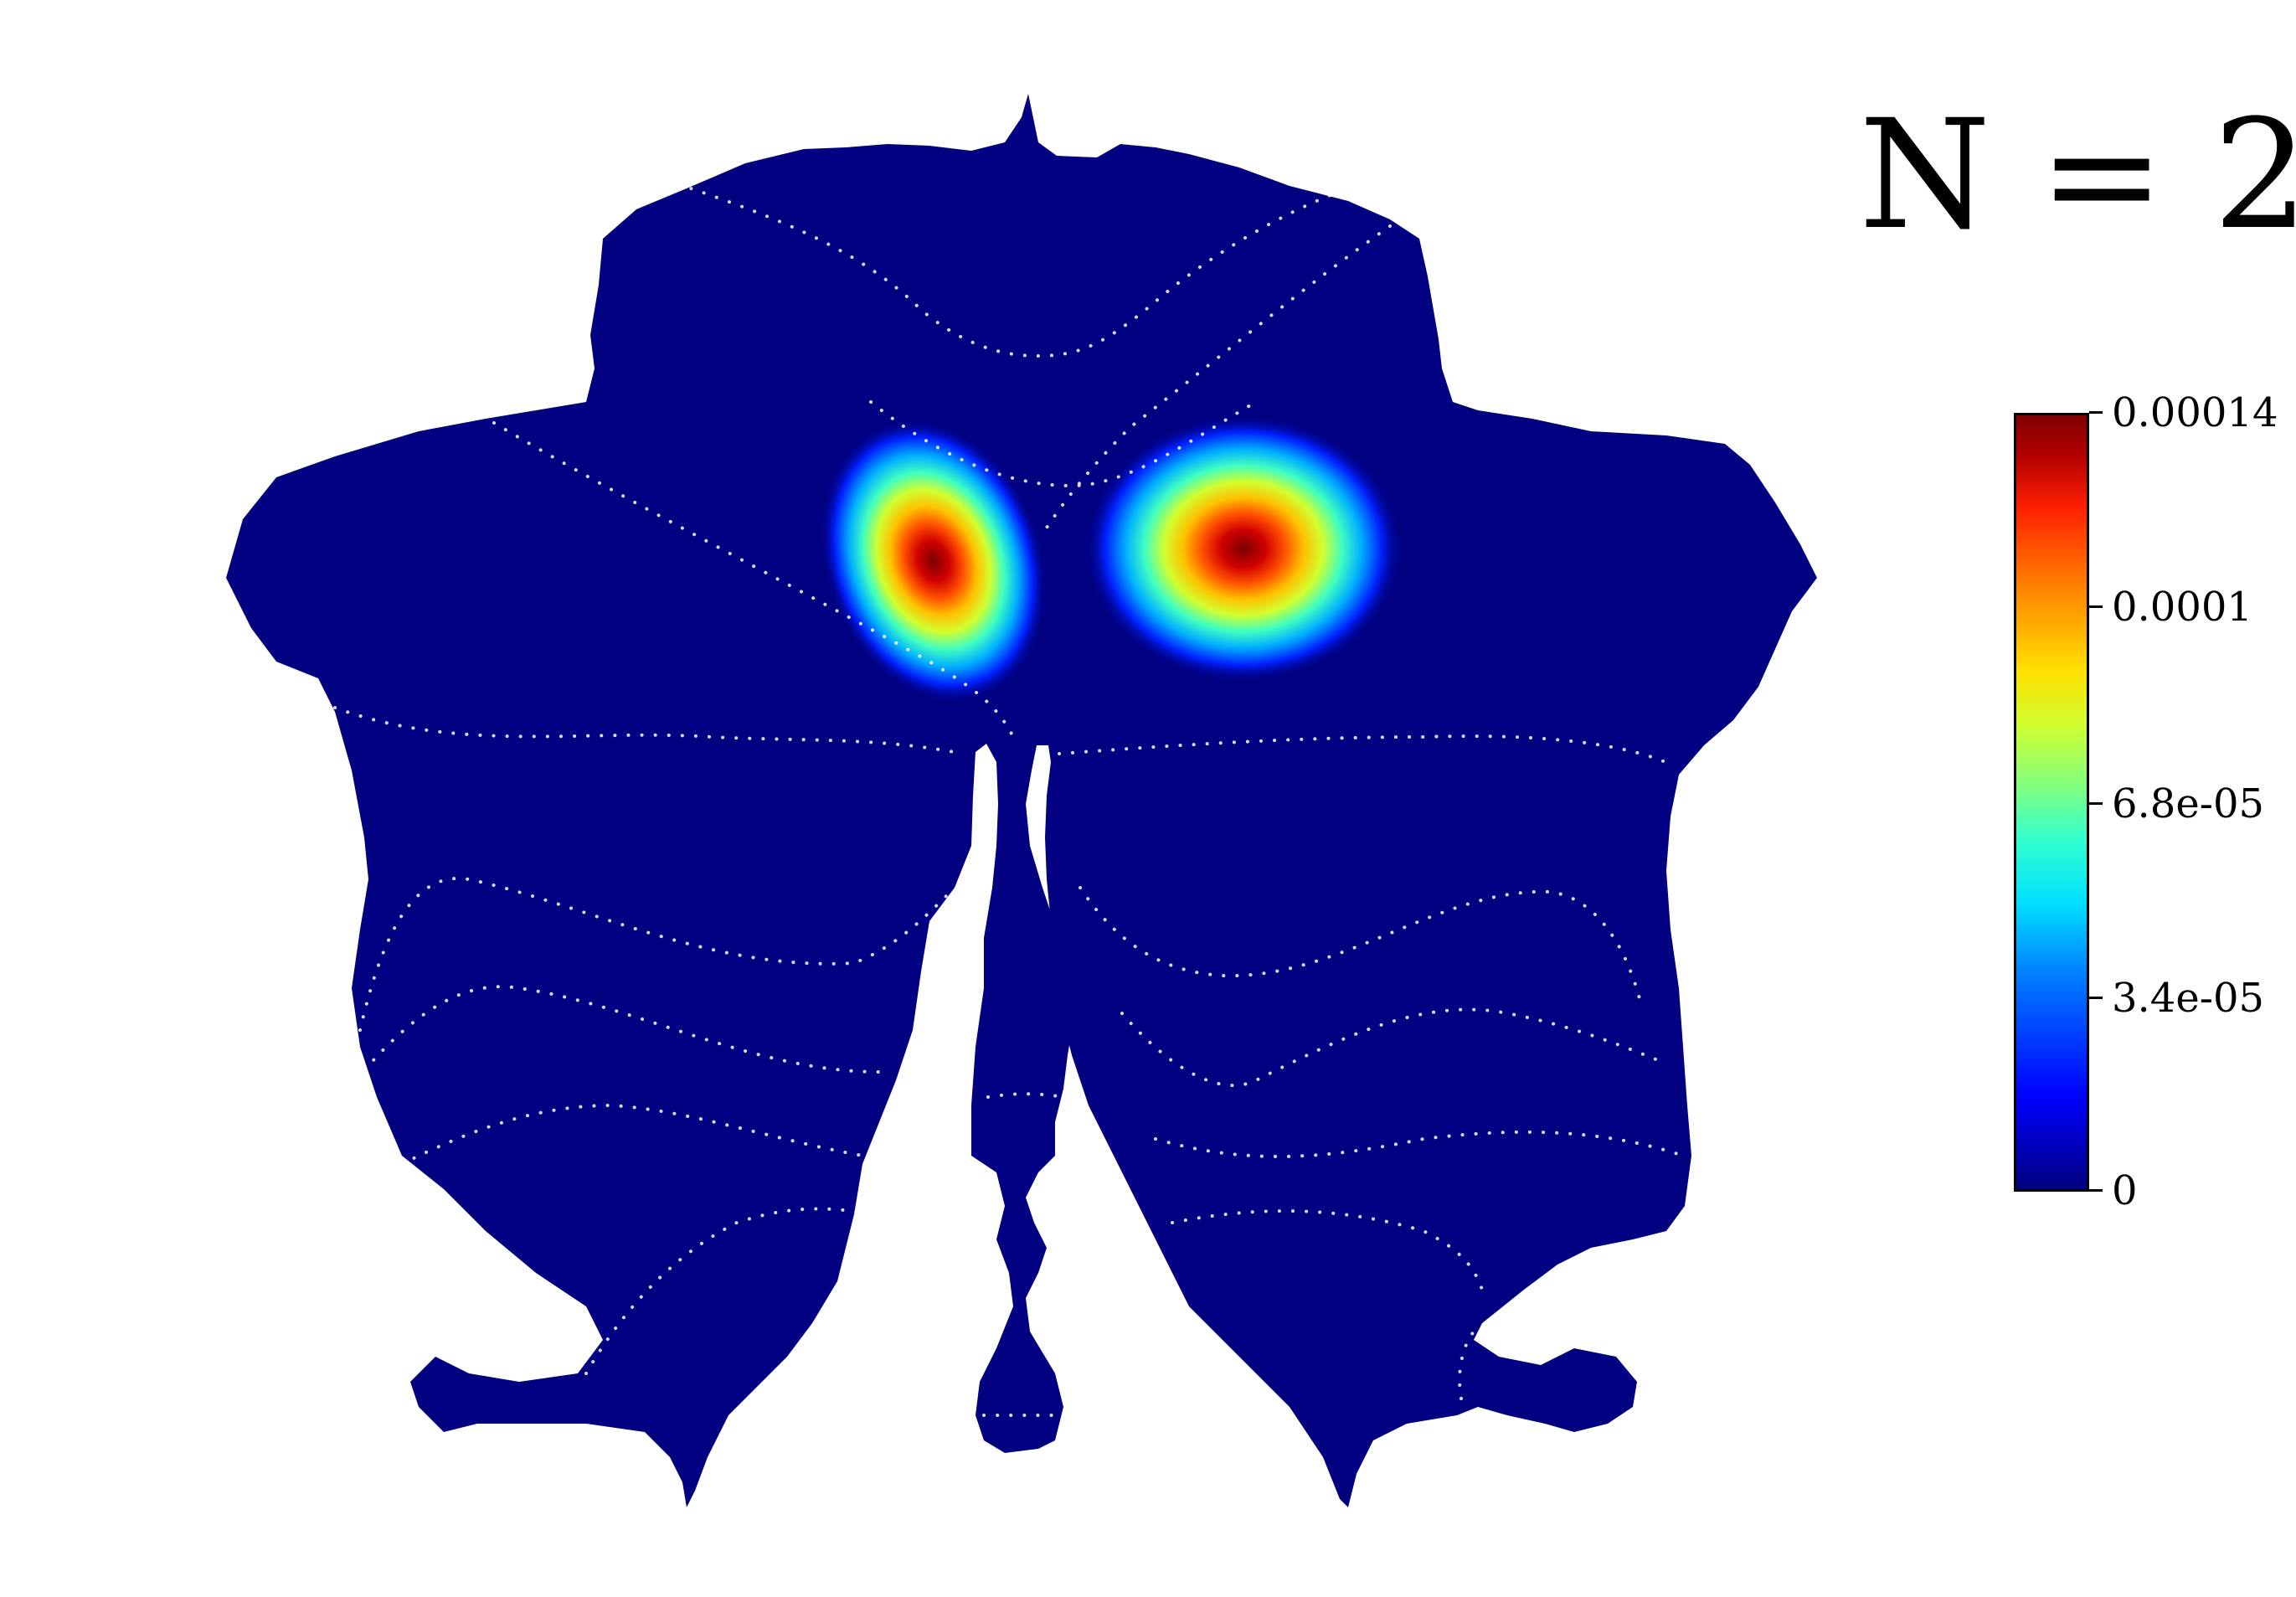  I want to click on colorbar-tick-label: 3.4e-05, so click(2189, 999).